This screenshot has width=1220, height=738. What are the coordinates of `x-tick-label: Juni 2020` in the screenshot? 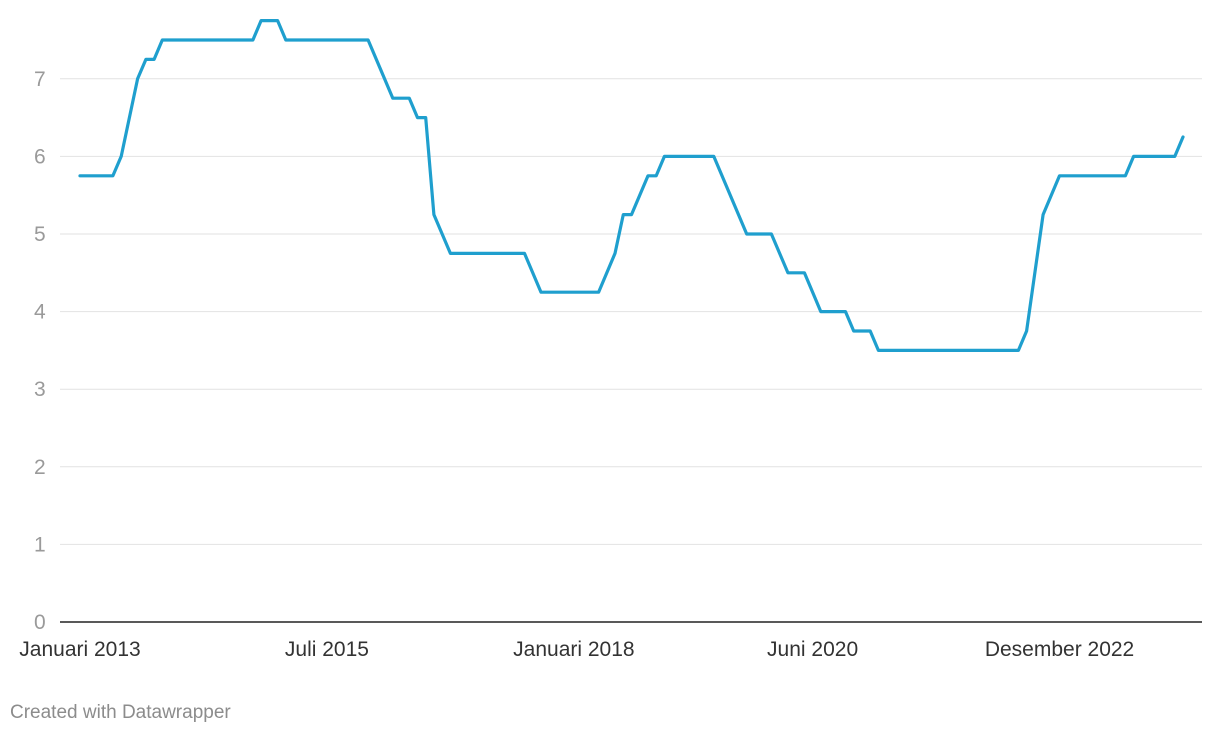 It's located at (812, 649).